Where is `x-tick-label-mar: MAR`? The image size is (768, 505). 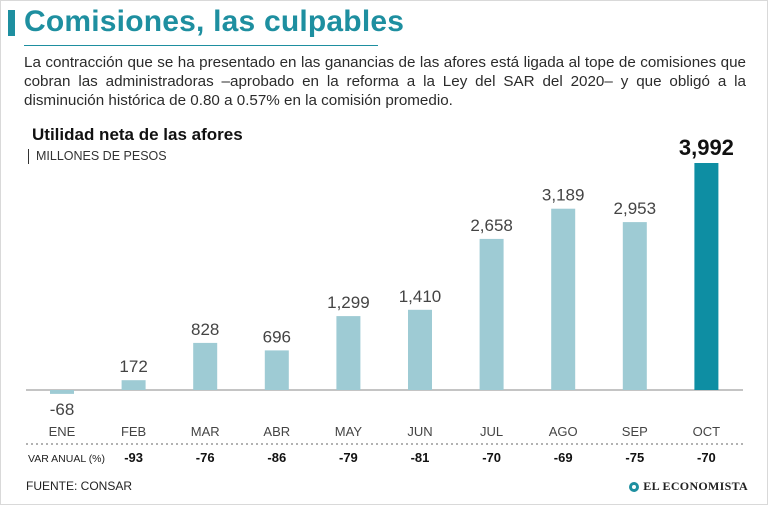
x-tick-label-mar: MAR is located at coordinates (205, 431).